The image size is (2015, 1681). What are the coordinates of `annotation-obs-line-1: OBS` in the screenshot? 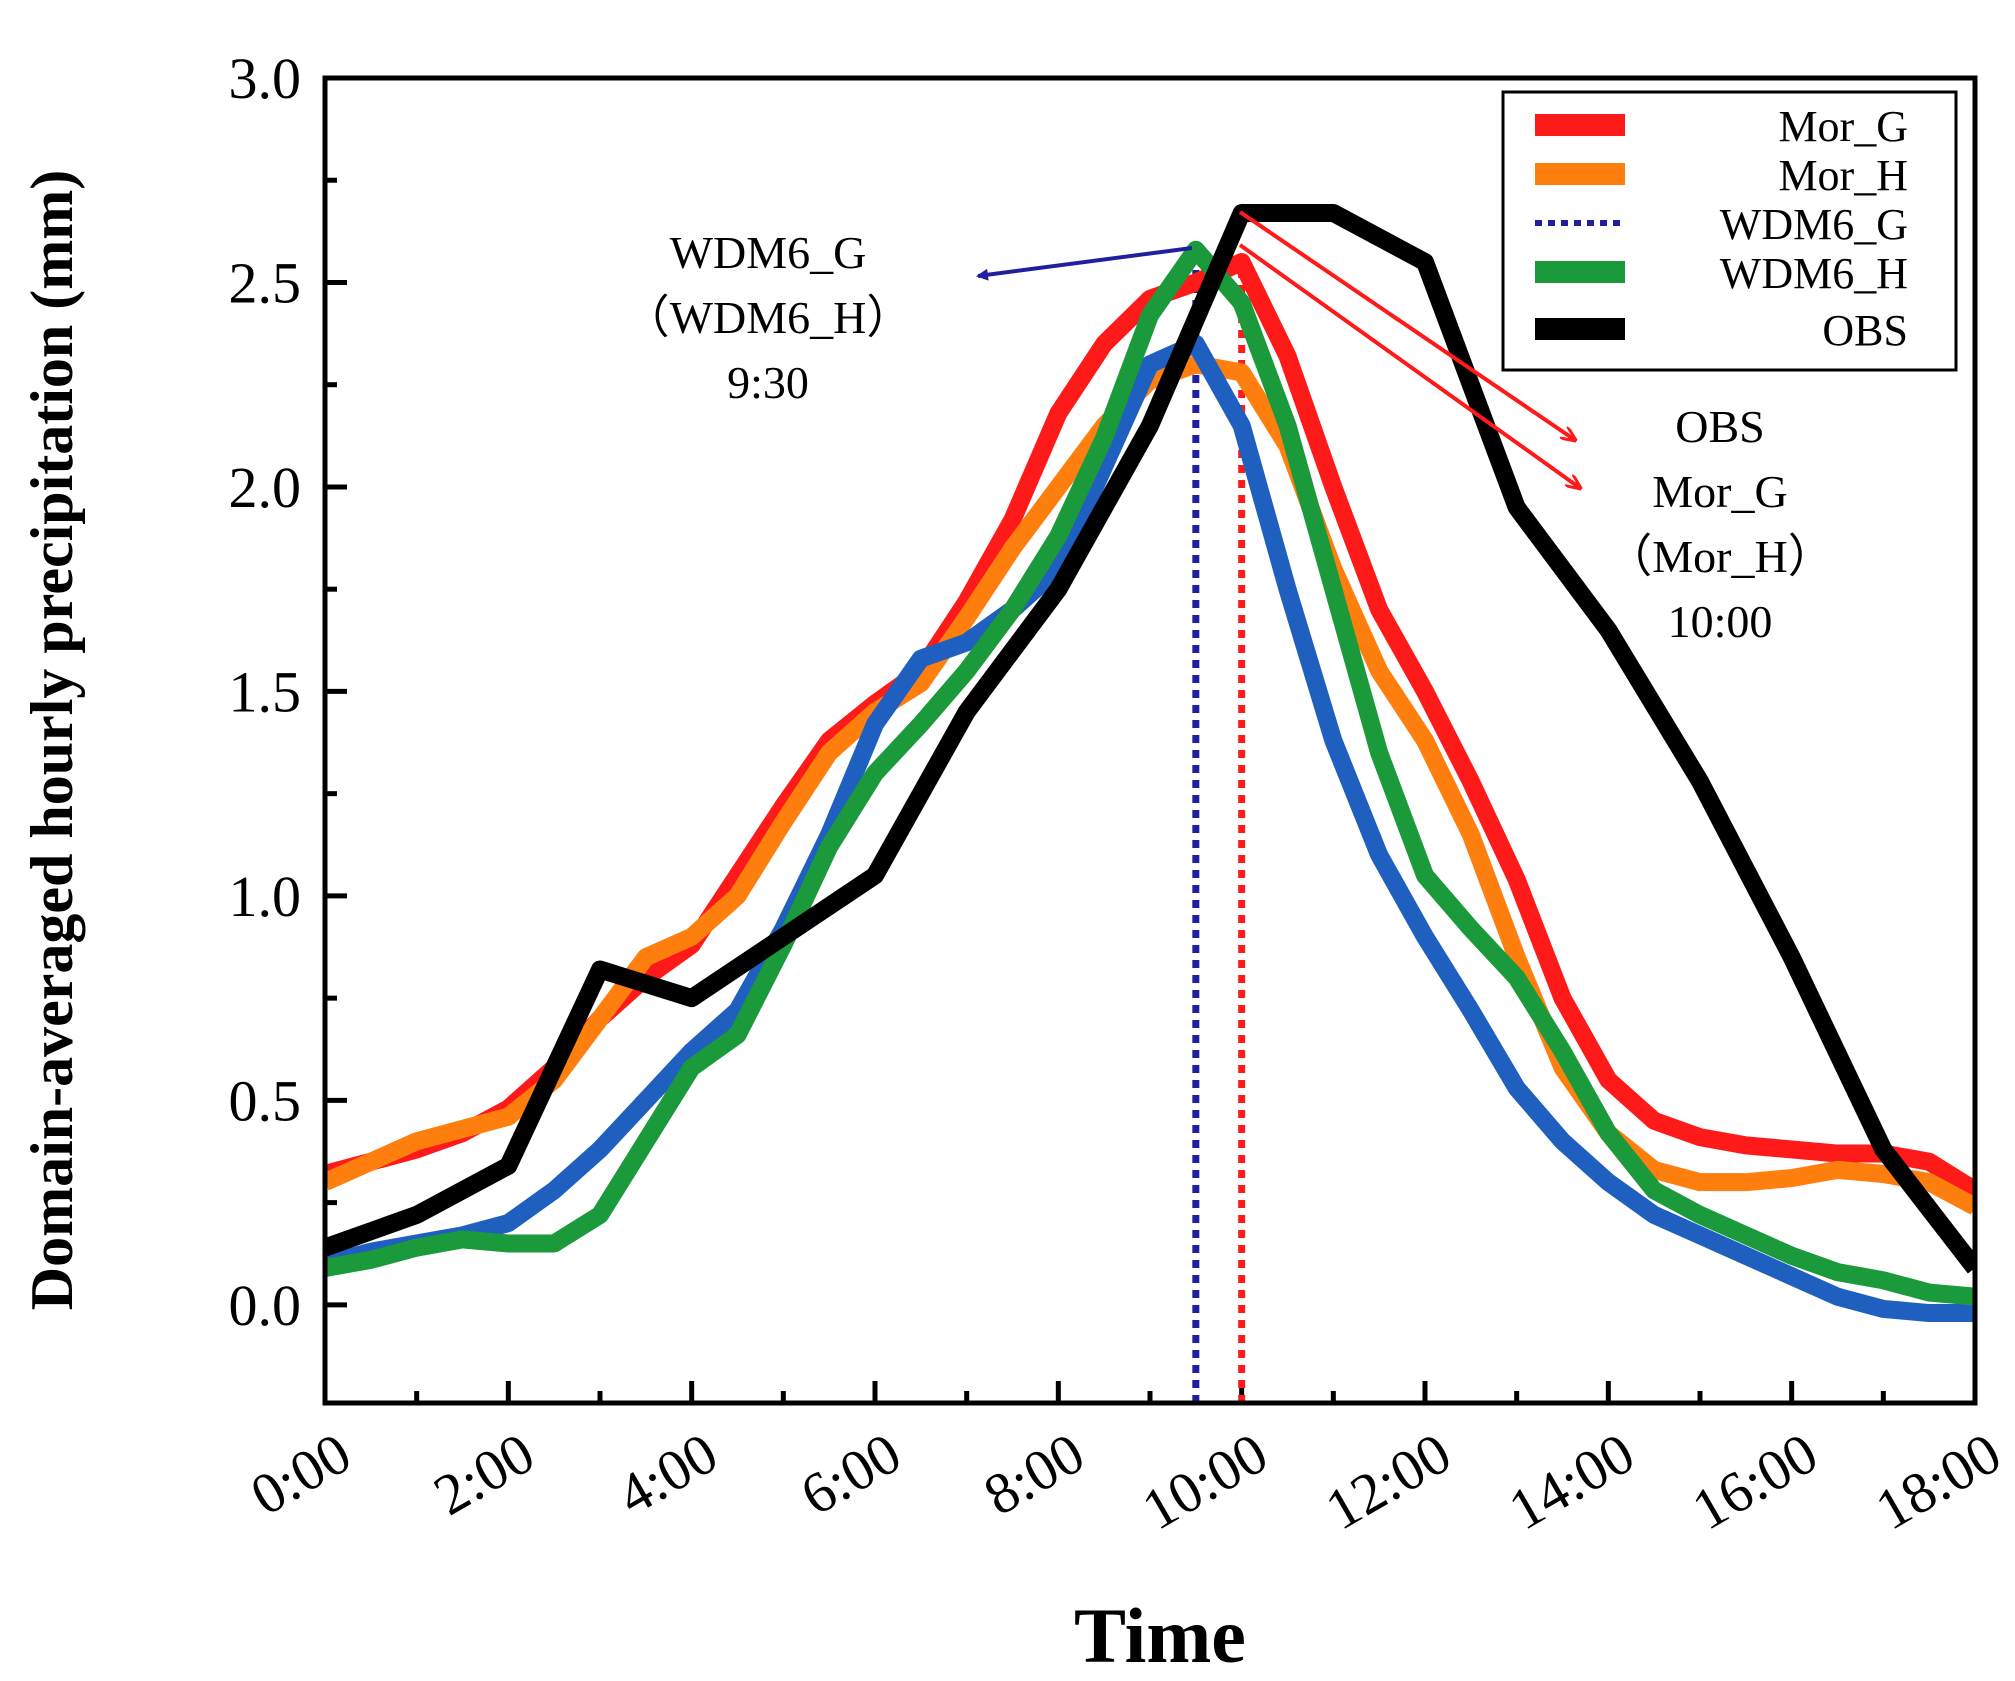 It's located at (1719, 426).